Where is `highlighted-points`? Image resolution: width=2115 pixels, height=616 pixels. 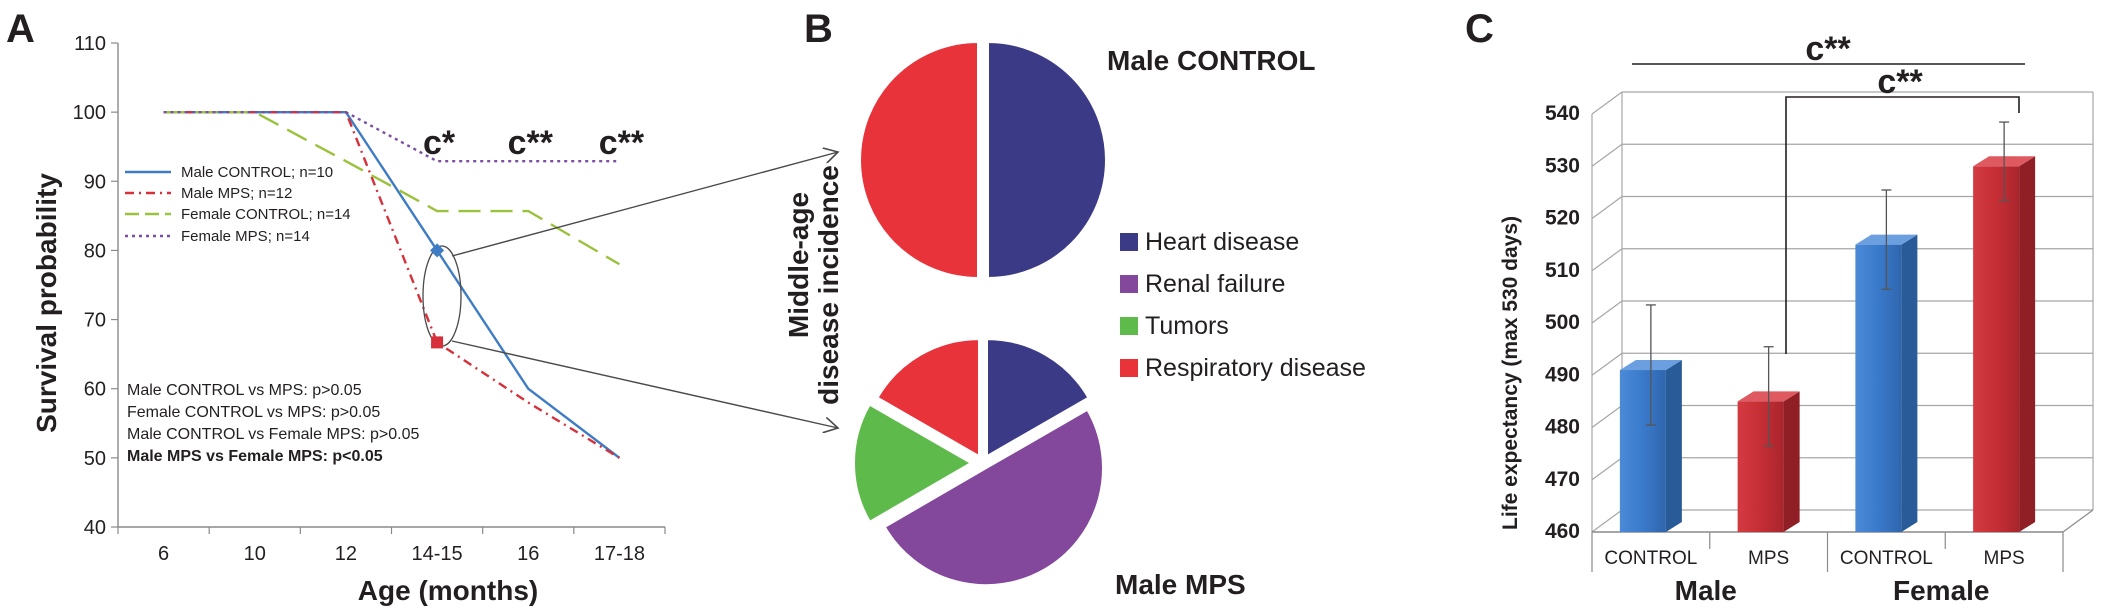
highlighted-points is located at coordinates (437, 296).